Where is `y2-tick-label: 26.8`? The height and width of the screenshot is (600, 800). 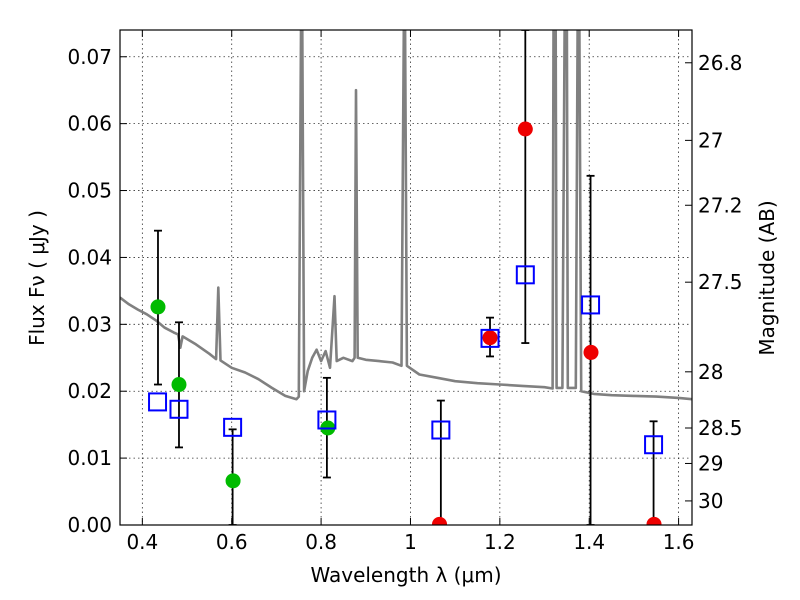
y2-tick-label: 26.8 is located at coordinates (720, 63).